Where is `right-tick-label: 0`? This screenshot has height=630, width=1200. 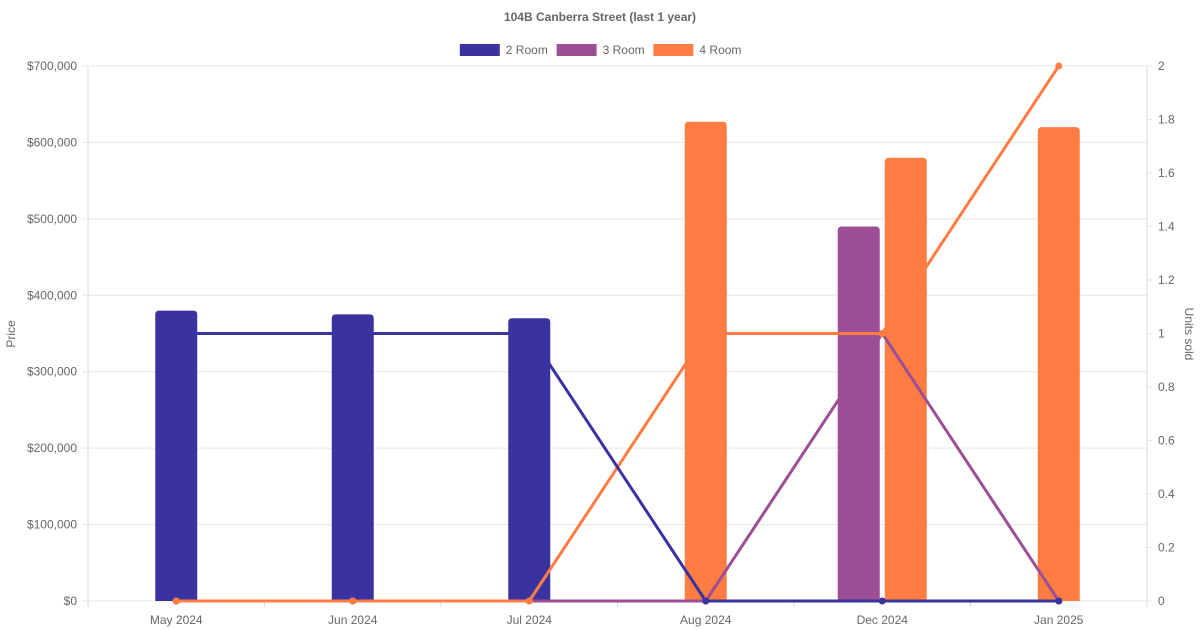
right-tick-label: 0 is located at coordinates (1161, 601).